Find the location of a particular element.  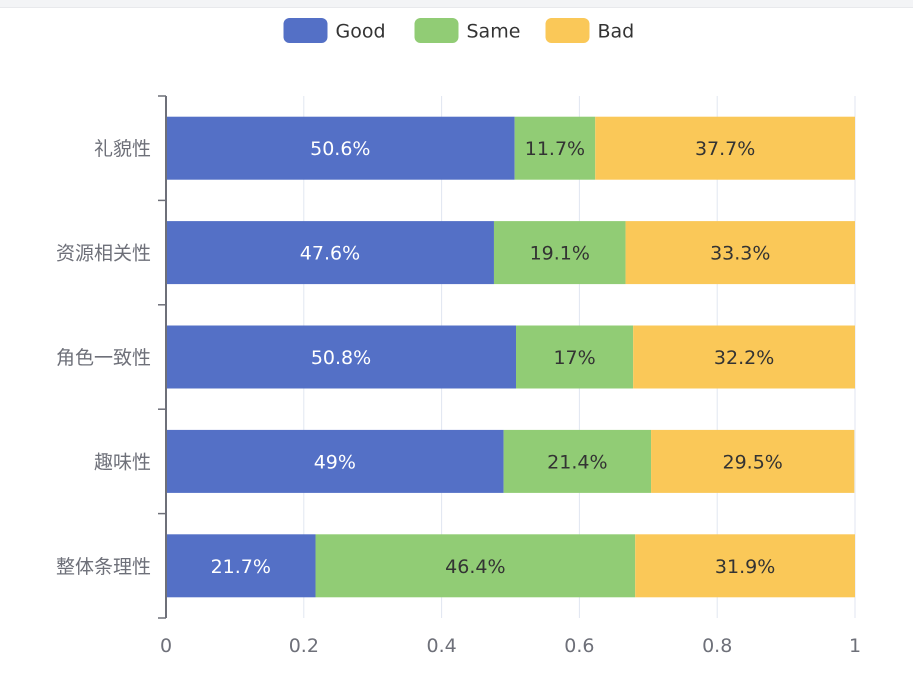

bar-label-same-3: 21.4% is located at coordinates (577, 462).